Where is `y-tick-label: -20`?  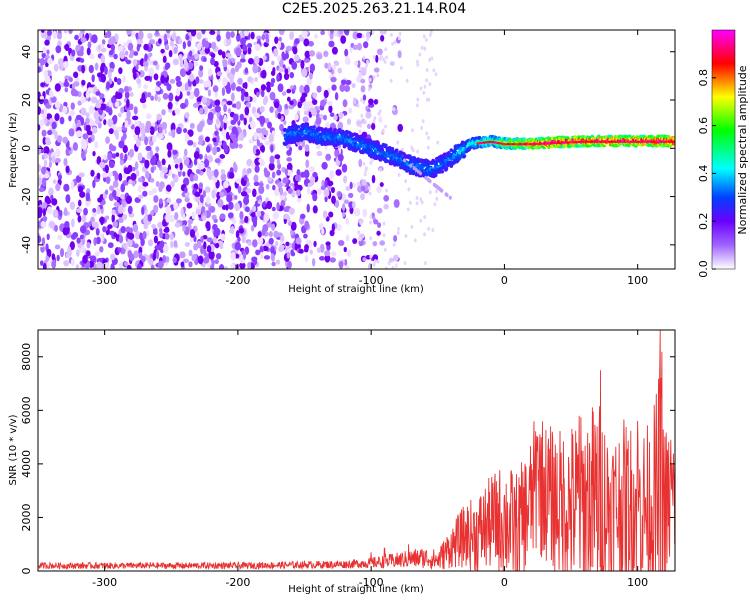
y-tick-label: -20 is located at coordinates (26, 197).